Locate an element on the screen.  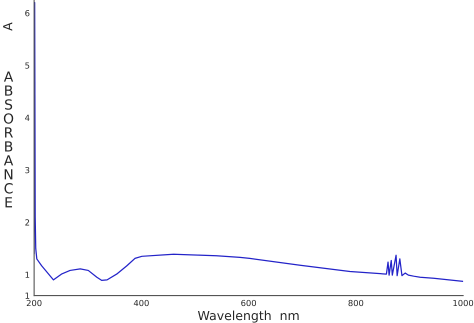
y-tick-label: 6 is located at coordinates (27, 13).